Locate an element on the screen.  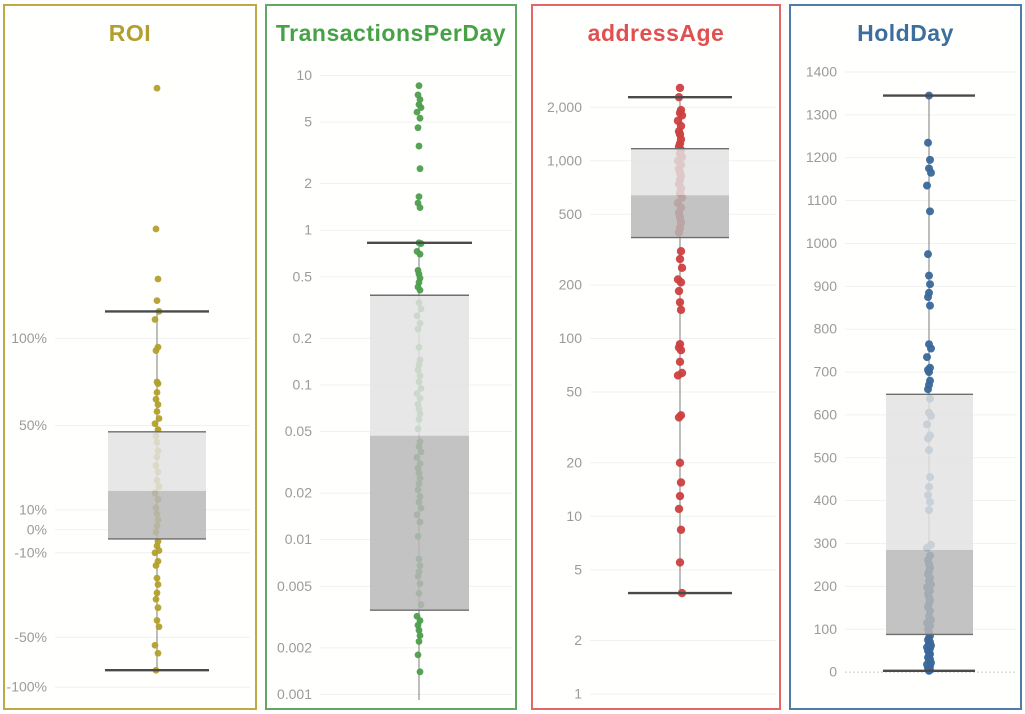
panel-title-roi: ROI is located at coordinates (130, 33).